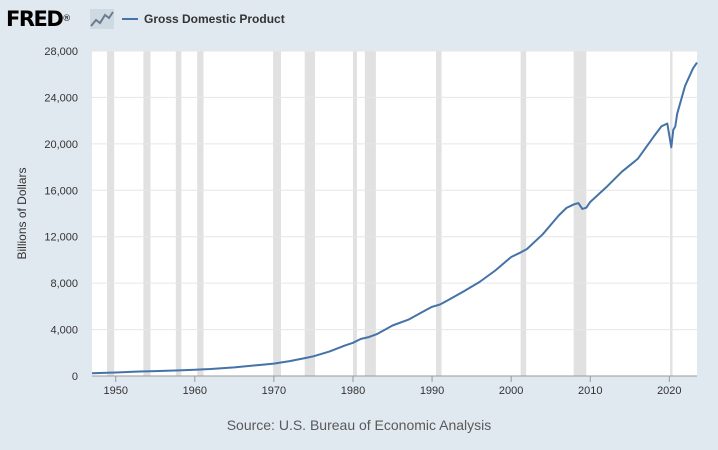 The width and height of the screenshot is (718, 450). I want to click on y-tick-label: 4,000, so click(64, 331).